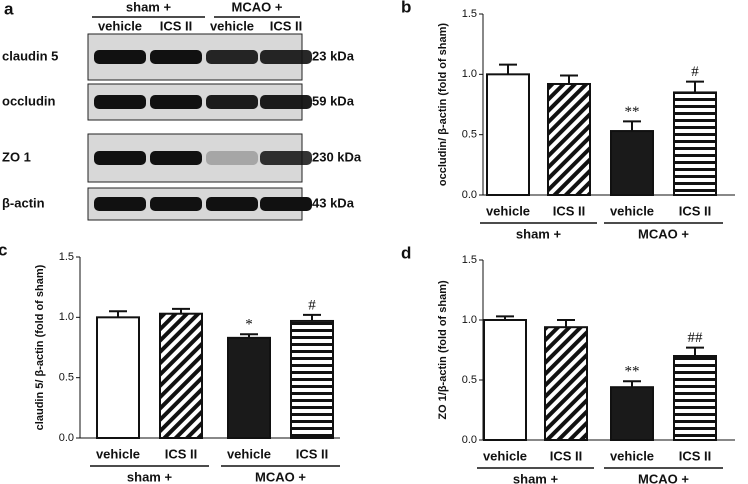 The height and width of the screenshot is (484, 748). I want to click on protein-label: claudin 5, so click(30, 55).